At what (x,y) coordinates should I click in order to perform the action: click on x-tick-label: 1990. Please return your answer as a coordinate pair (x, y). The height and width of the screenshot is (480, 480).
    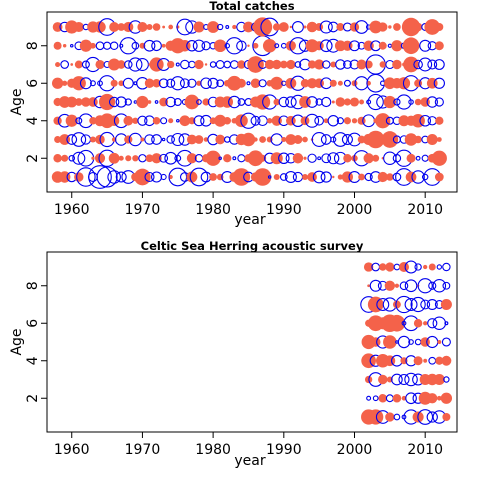
    Looking at the image, I should click on (284, 450).